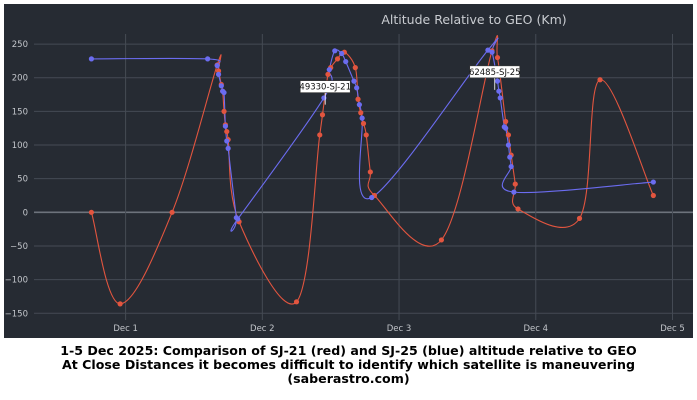 The height and width of the screenshot is (400, 697). Describe the element at coordinates (20, 45) in the screenshot. I see `y-tick-label: 250` at that location.